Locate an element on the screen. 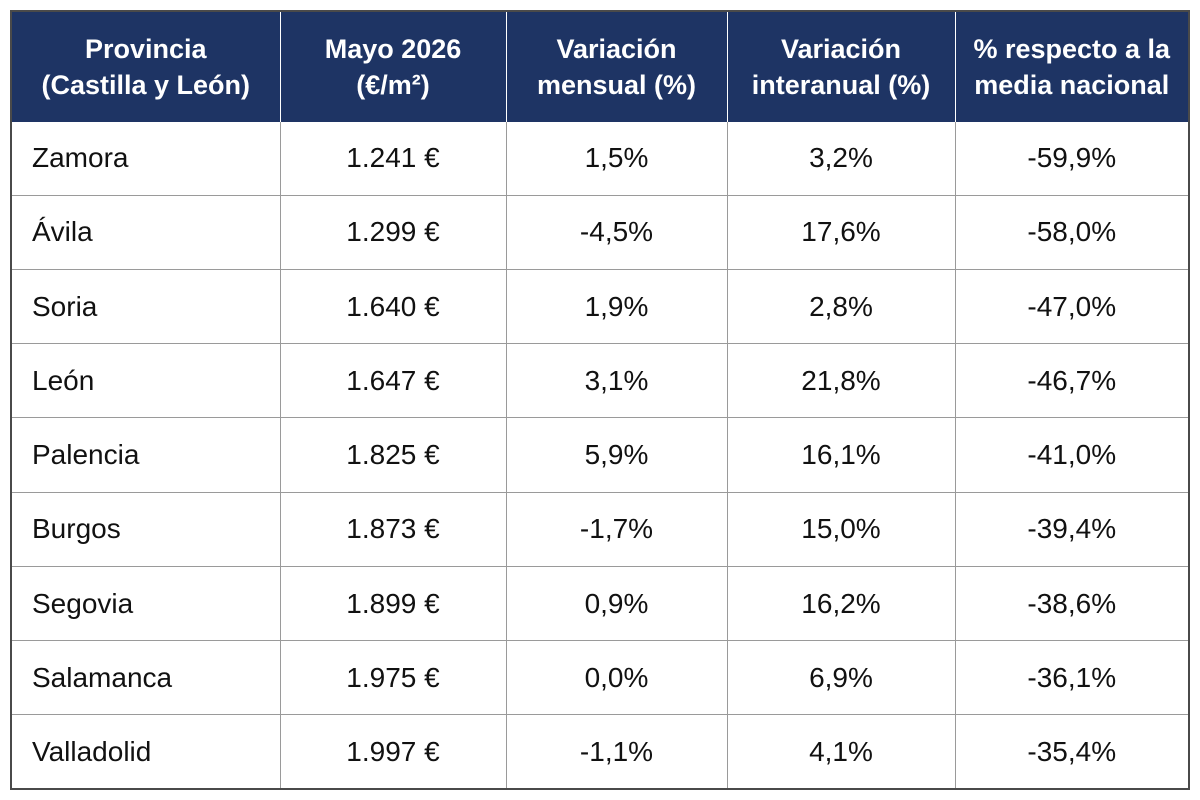 This screenshot has height=800, width=1200. cell-monthly-change: 0,9% is located at coordinates (616, 603).